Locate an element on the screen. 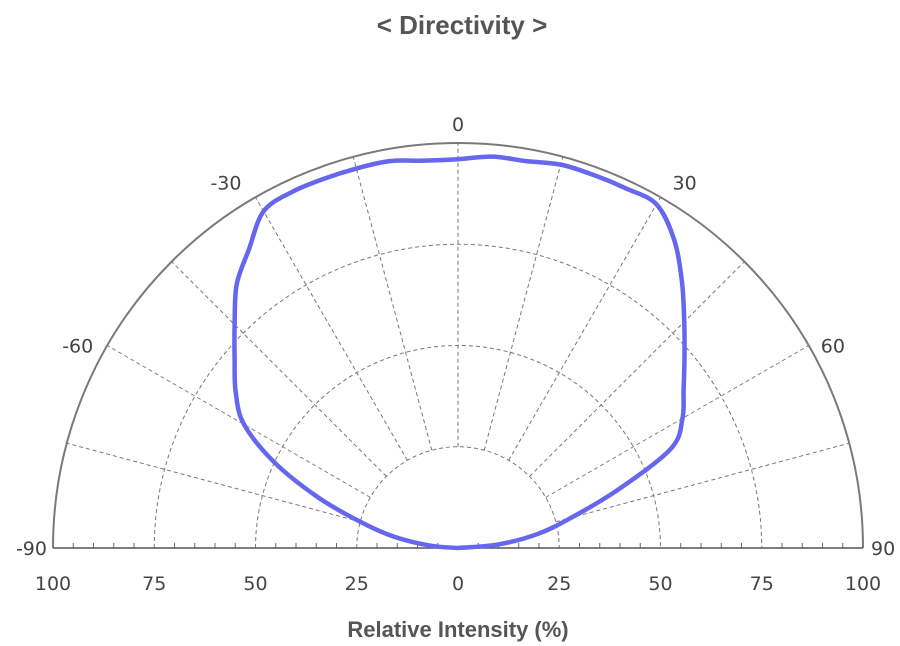 The height and width of the screenshot is (646, 900). angle-label: -60 is located at coordinates (77, 347).